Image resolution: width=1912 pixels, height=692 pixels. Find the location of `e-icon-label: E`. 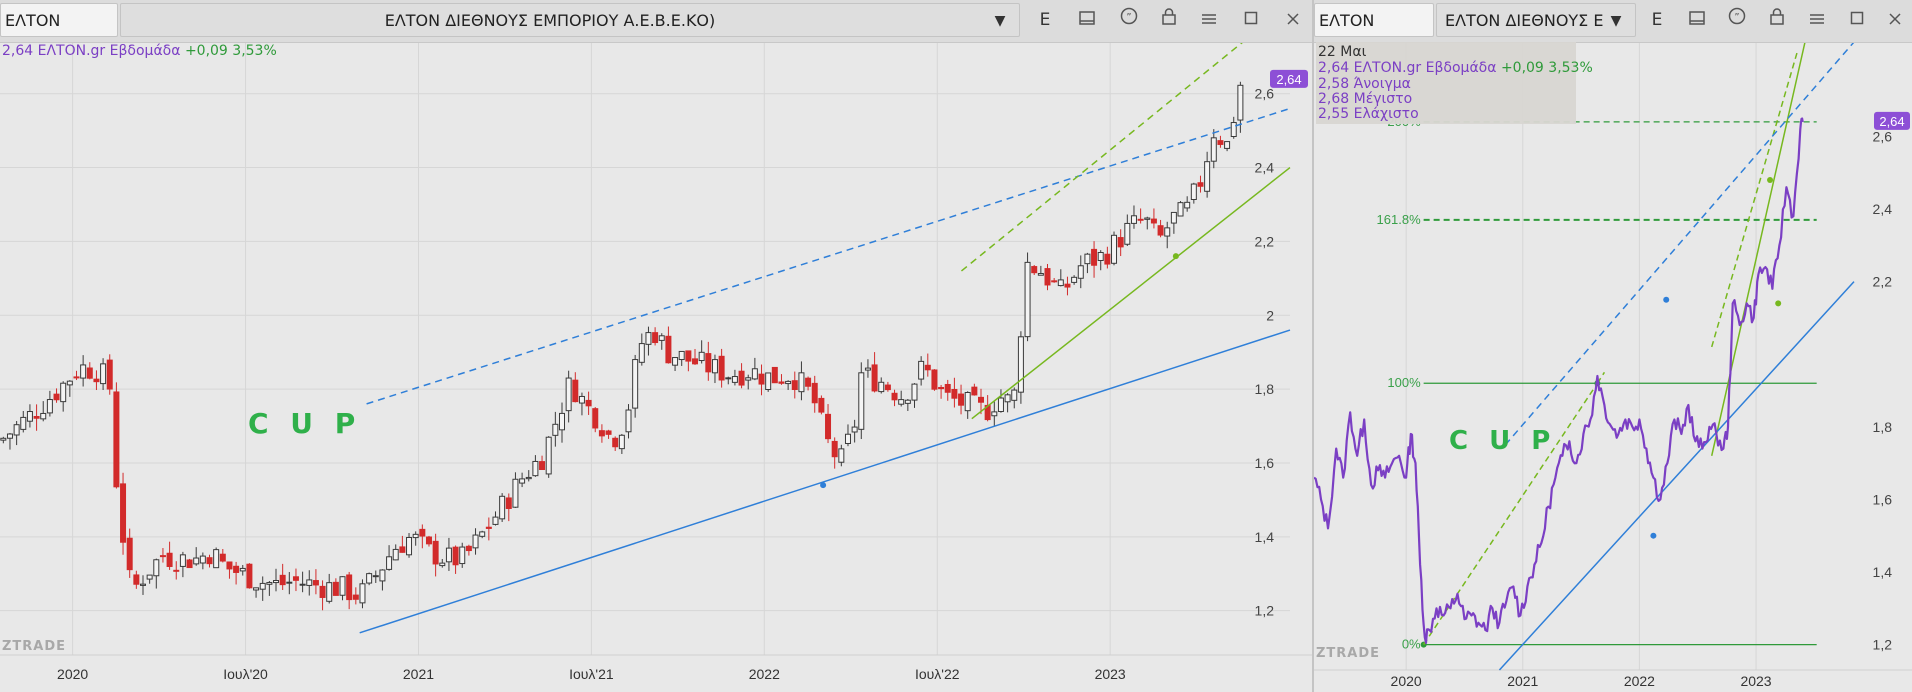

e-icon-label: E is located at coordinates (1657, 20).